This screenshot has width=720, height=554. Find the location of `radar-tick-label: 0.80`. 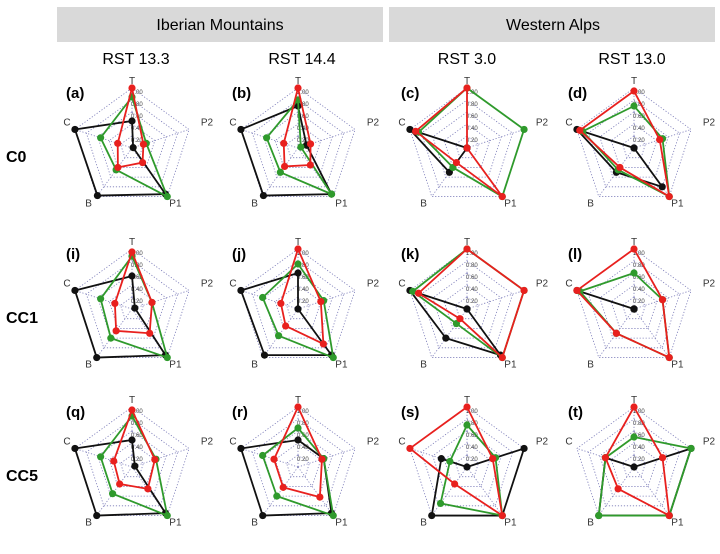

radar-tick-label: 0.80 is located at coordinates (303, 424).